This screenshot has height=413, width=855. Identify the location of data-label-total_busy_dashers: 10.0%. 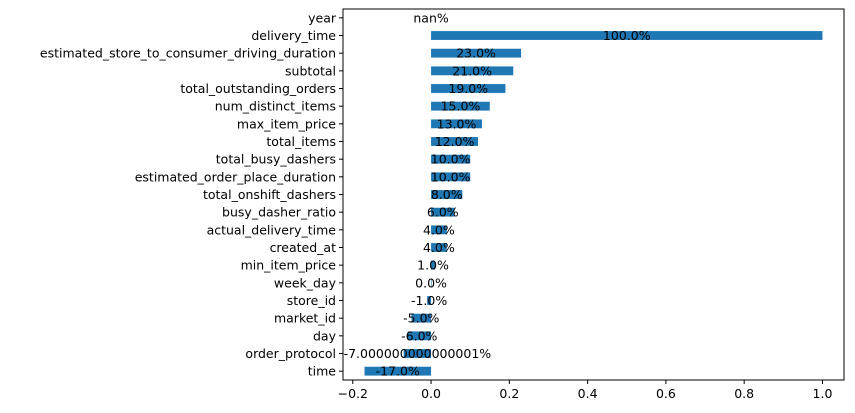
(451, 159).